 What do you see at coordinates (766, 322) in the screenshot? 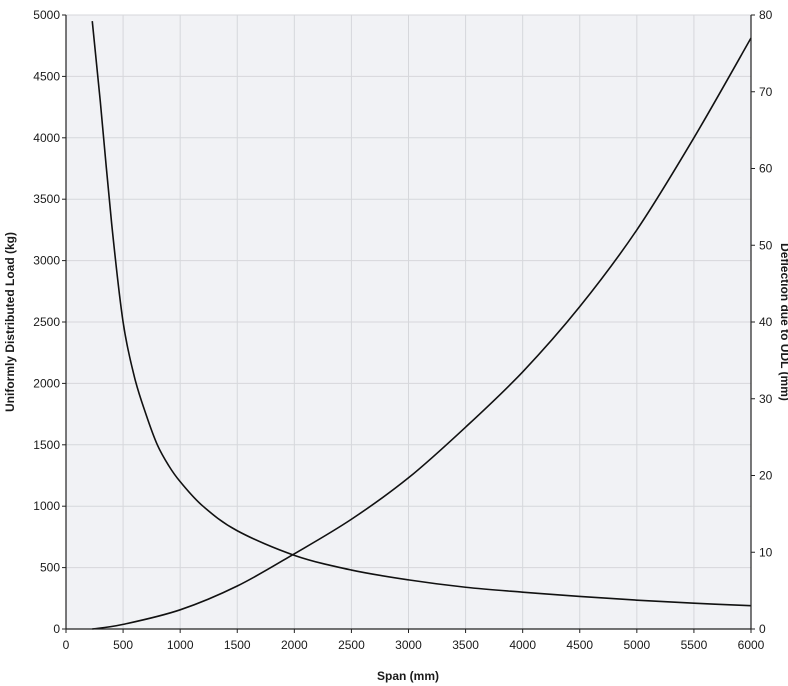
I see `y-right-tick-label: 40` at bounding box center [766, 322].